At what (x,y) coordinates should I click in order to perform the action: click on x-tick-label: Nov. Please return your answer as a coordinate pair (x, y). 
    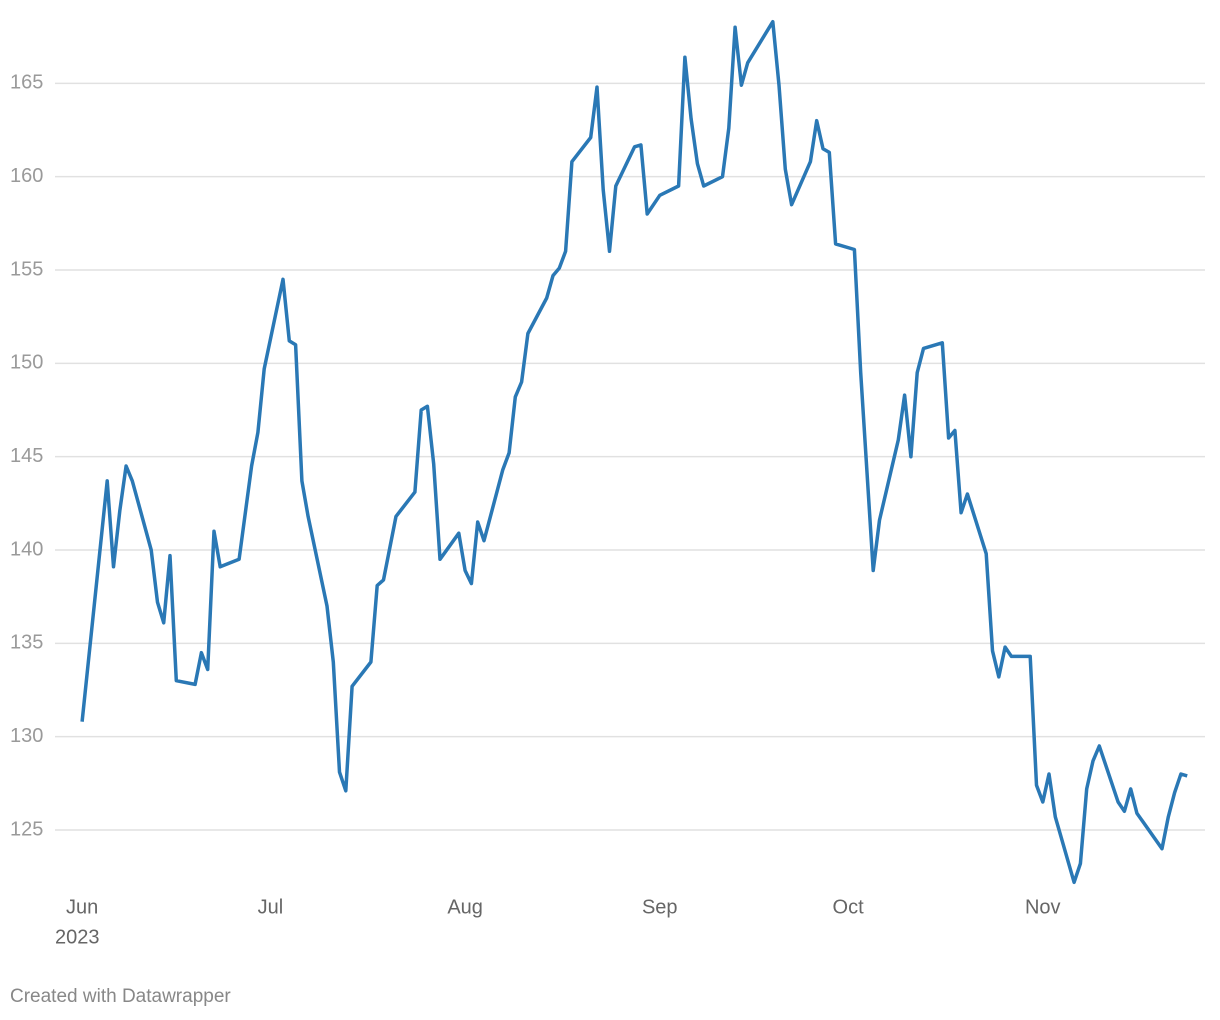
    Looking at the image, I should click on (1043, 907).